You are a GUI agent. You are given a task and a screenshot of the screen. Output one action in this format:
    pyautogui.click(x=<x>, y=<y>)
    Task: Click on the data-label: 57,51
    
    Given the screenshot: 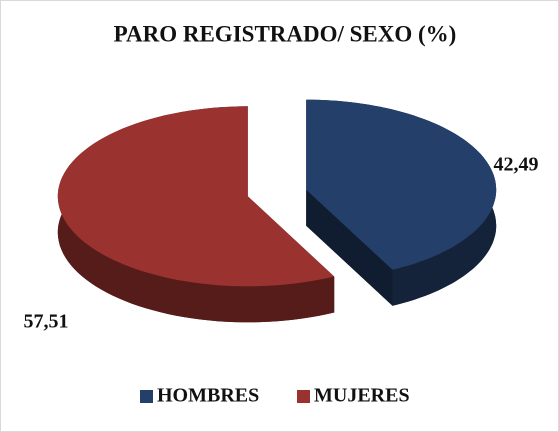 What is the action you would take?
    pyautogui.click(x=46, y=322)
    